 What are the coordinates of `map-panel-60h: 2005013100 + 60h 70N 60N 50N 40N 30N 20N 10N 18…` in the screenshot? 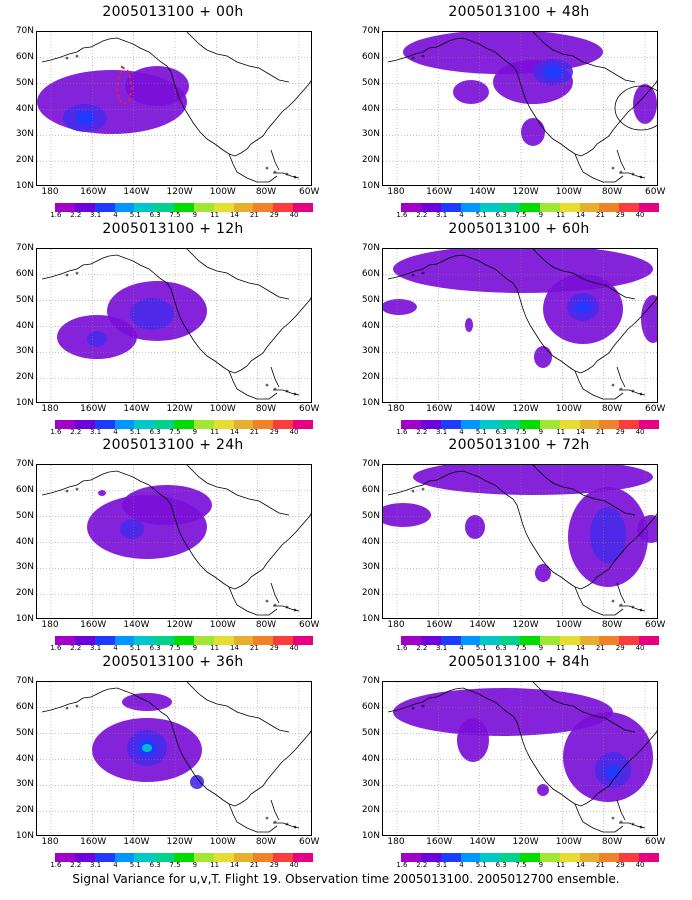 It's located at (519, 326).